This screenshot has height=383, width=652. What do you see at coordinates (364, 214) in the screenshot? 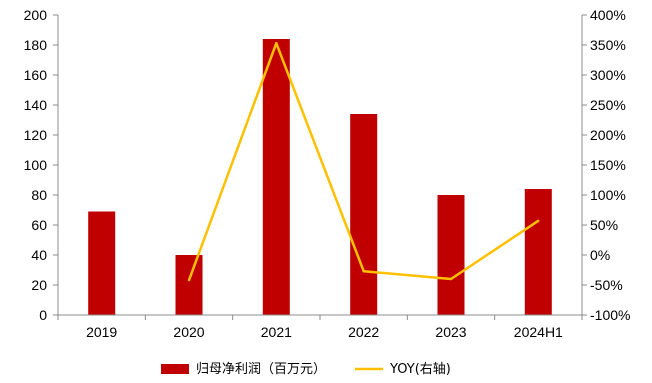
I see `bar-2022` at bounding box center [364, 214].